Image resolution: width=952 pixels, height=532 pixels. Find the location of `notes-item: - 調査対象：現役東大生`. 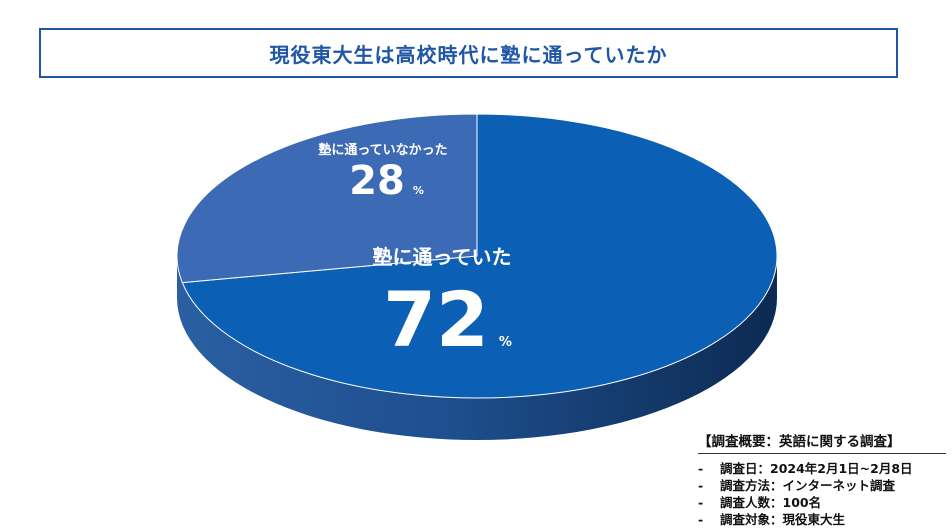

notes-item: - 調査対象：現役東大生 is located at coordinates (822, 519).